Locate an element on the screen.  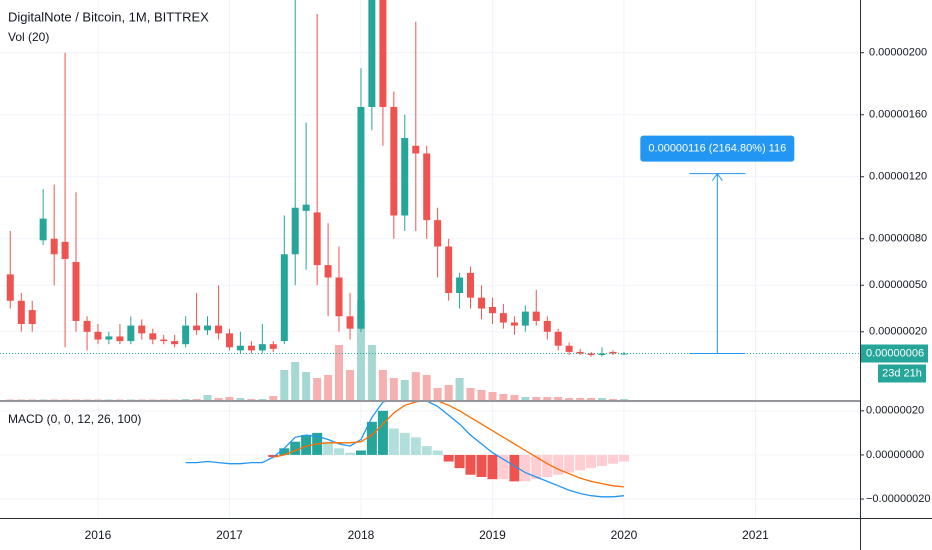
measure-label: 0.00000116 (2164.80%) 116 is located at coordinates (717, 149).